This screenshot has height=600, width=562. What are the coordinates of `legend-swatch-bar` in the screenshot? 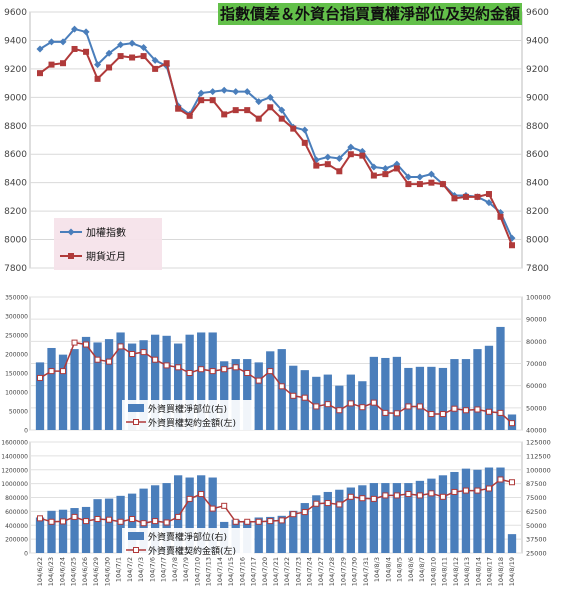 It's located at (136, 536).